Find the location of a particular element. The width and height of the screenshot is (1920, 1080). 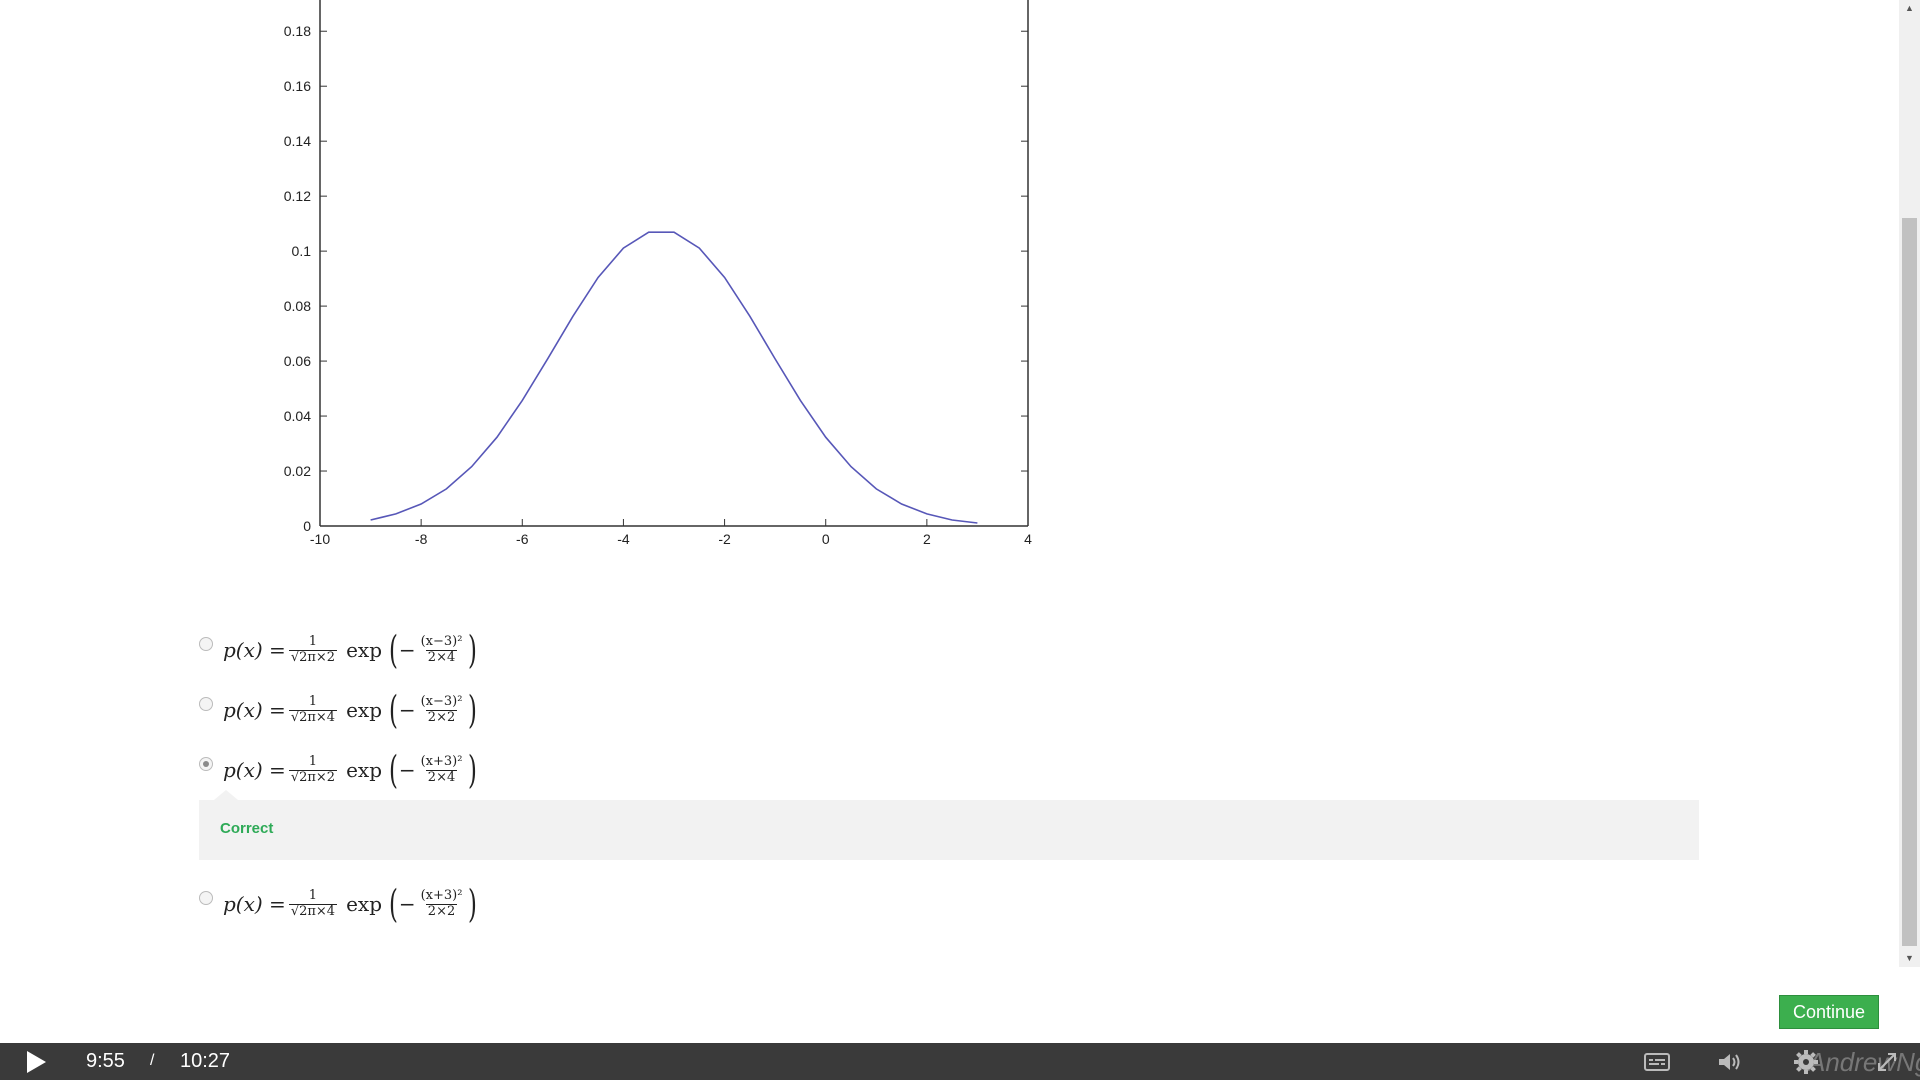

scroll-up-arrow-icon: ▲ is located at coordinates (1909, 8).